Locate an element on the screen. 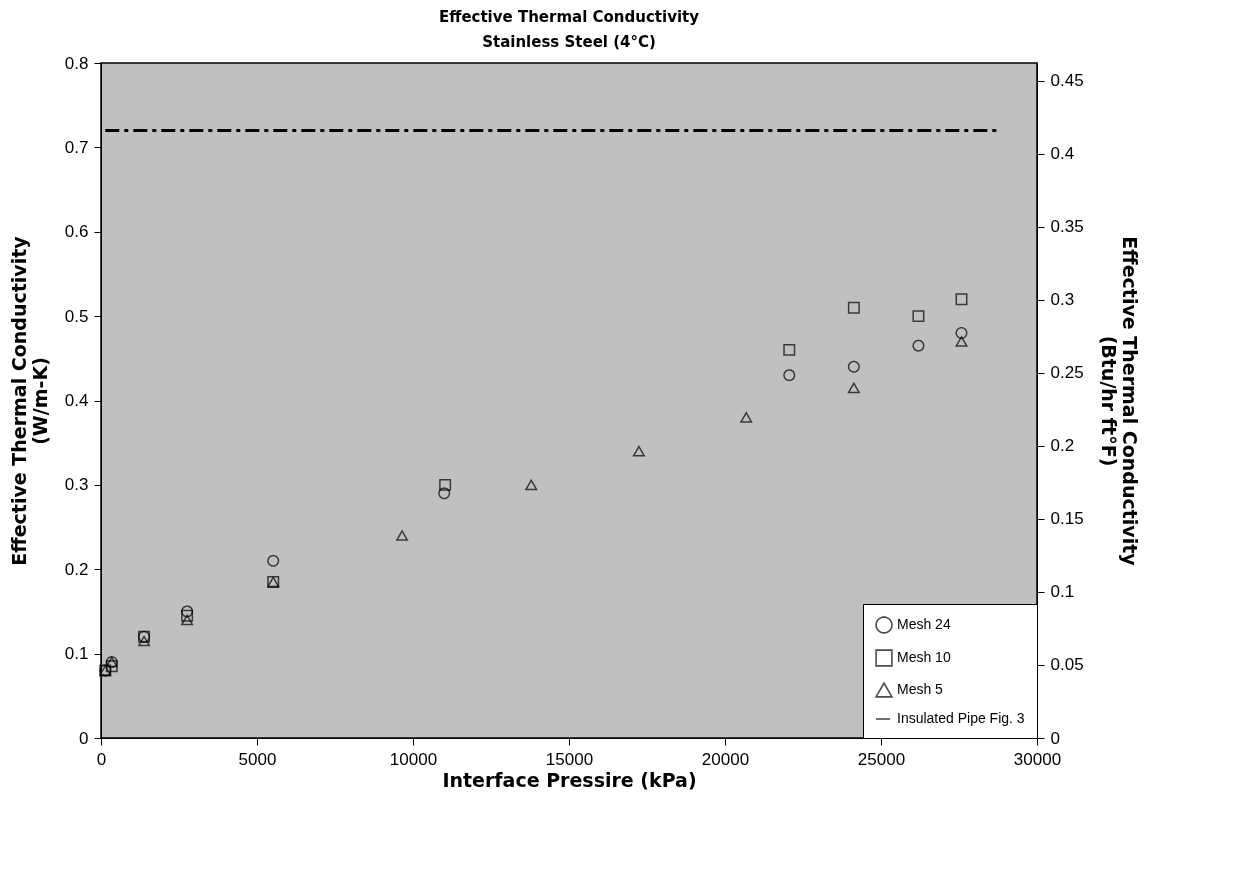 This screenshot has height=869, width=1246. y2-tick-label: 0.2 is located at coordinates (1062, 446).